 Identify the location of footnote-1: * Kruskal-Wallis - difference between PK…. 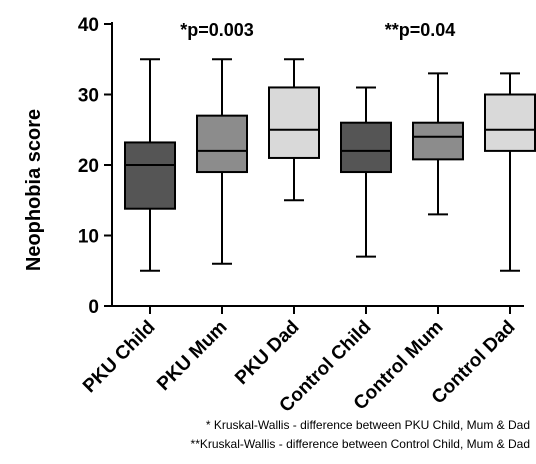
(367, 425).